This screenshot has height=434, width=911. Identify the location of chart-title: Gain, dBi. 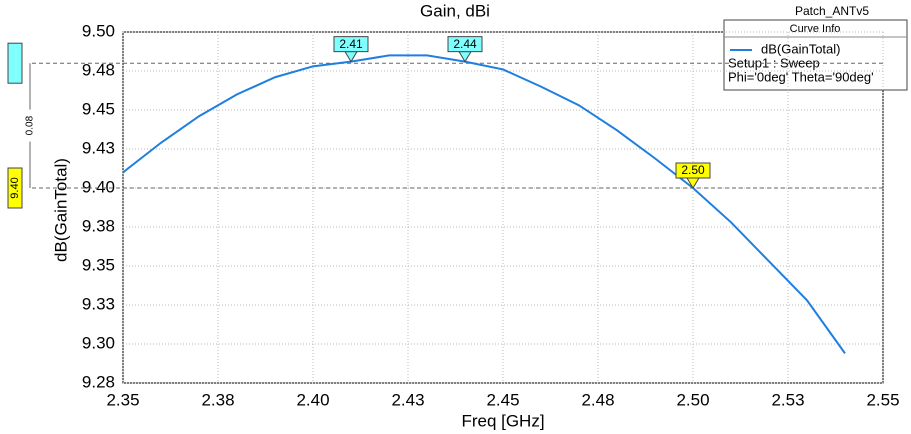
(455, 10).